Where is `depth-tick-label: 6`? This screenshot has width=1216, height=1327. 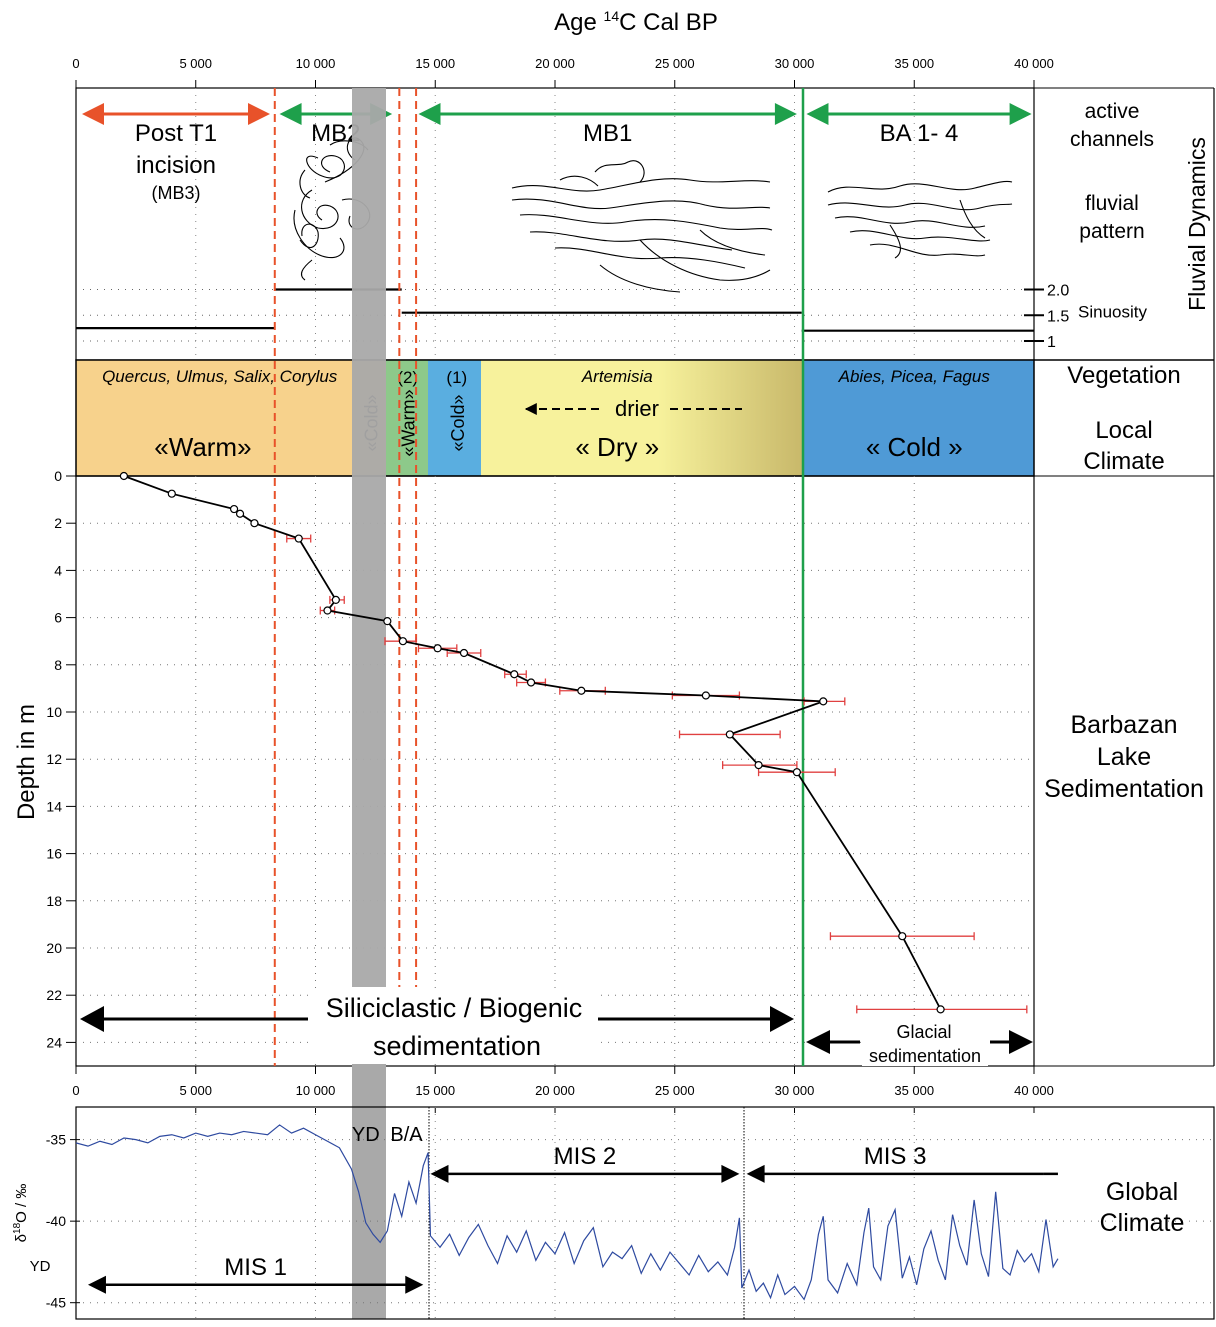 depth-tick-label: 6 is located at coordinates (58, 618).